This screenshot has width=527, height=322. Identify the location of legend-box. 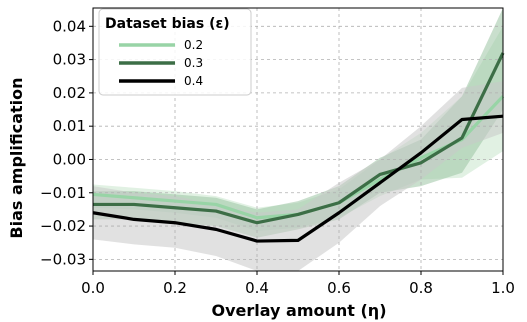
(175, 52).